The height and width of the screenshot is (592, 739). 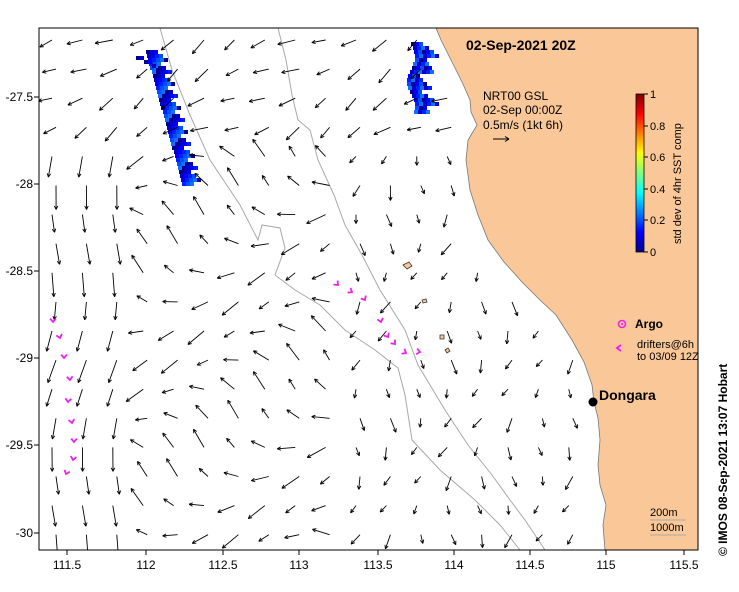 What do you see at coordinates (377, 565) in the screenshot?
I see `x-tick-label: 113.5` at bounding box center [377, 565].